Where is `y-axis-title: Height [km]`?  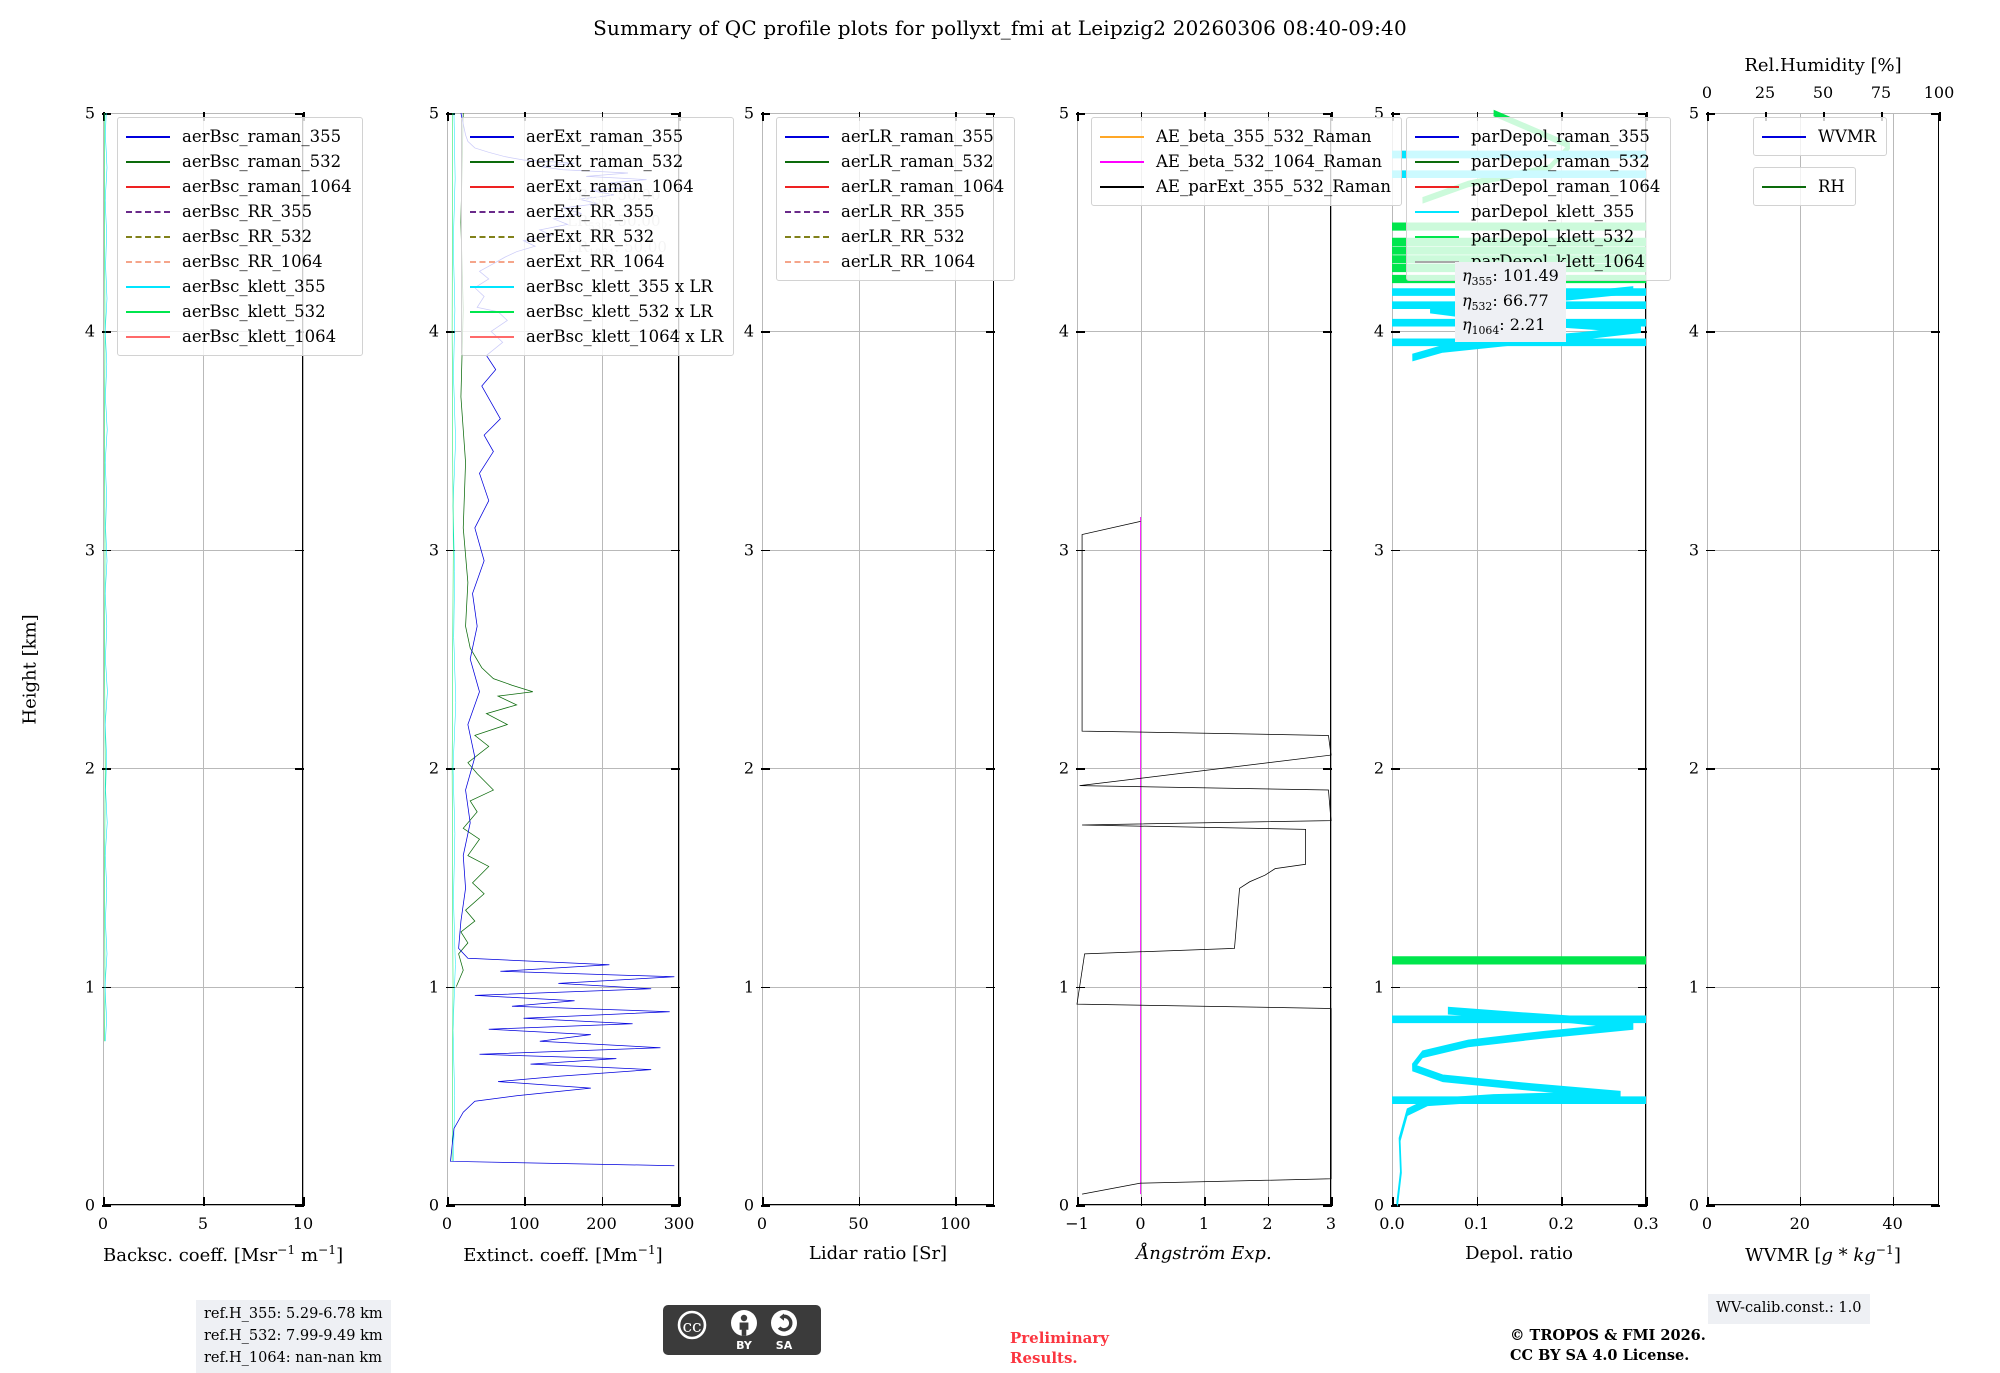 y-axis-title: Height [km] is located at coordinates (30, 669).